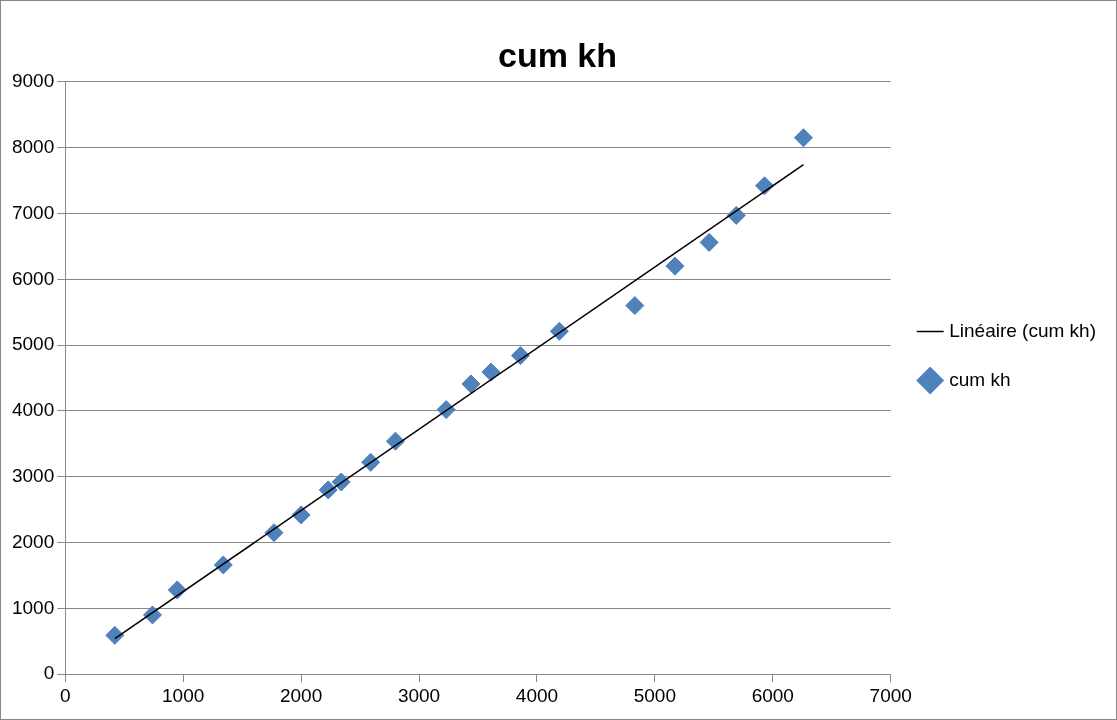 Image resolution: width=1117 pixels, height=720 pixels. What do you see at coordinates (301, 695) in the screenshot?
I see `x-tick-label: 2000` at bounding box center [301, 695].